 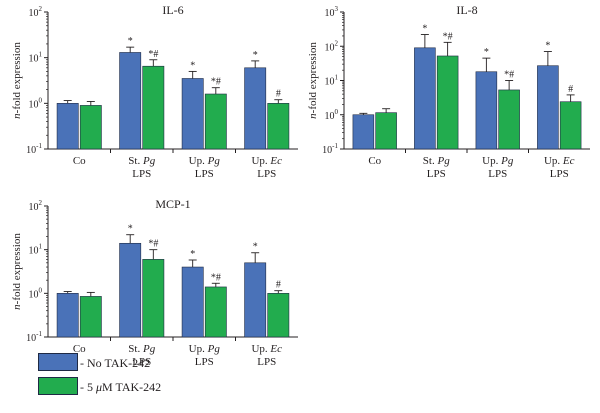 I want to click on y-tick-label-exp: -1, so click(x=39, y=334).